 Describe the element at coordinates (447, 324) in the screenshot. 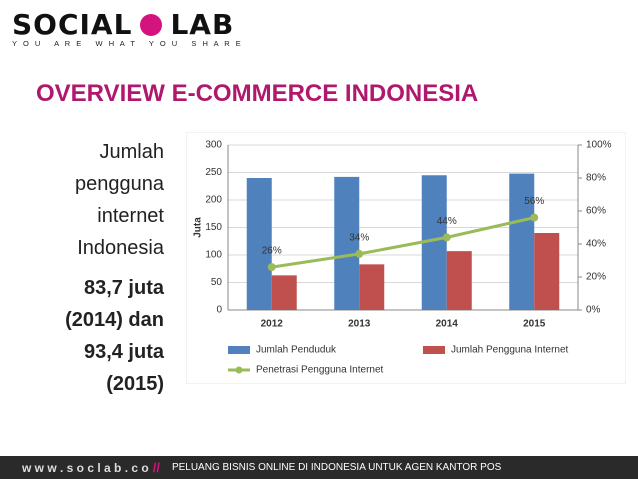

I see `x-tick-label: 2014` at that location.